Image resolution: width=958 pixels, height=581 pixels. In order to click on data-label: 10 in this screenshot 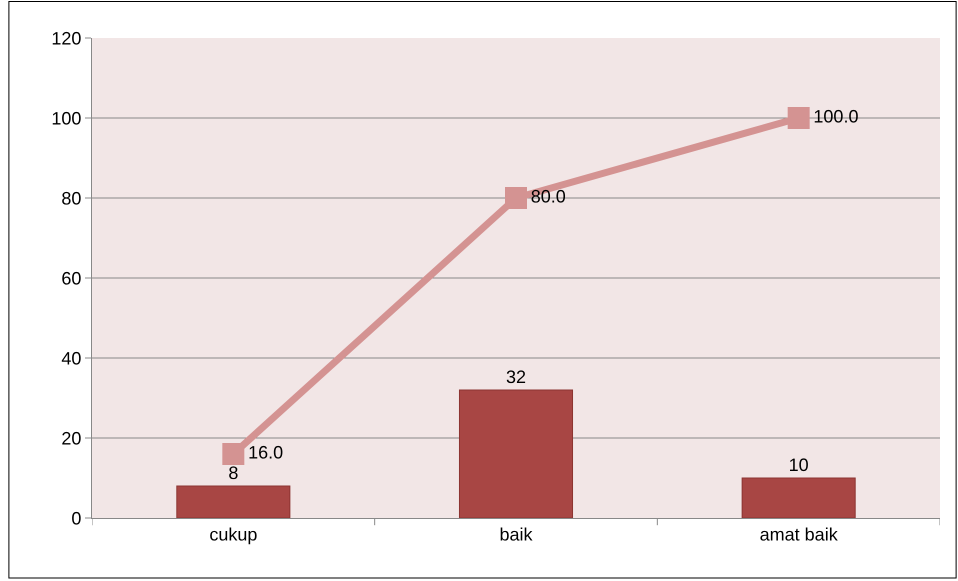, I will do `click(798, 465)`.